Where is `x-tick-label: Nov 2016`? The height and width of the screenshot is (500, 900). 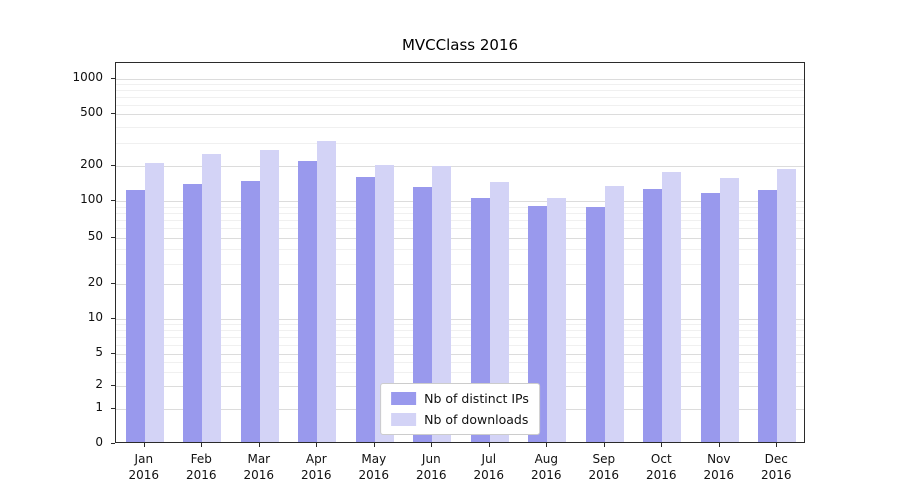
x-tick-label: Nov 2016 is located at coordinates (719, 467).